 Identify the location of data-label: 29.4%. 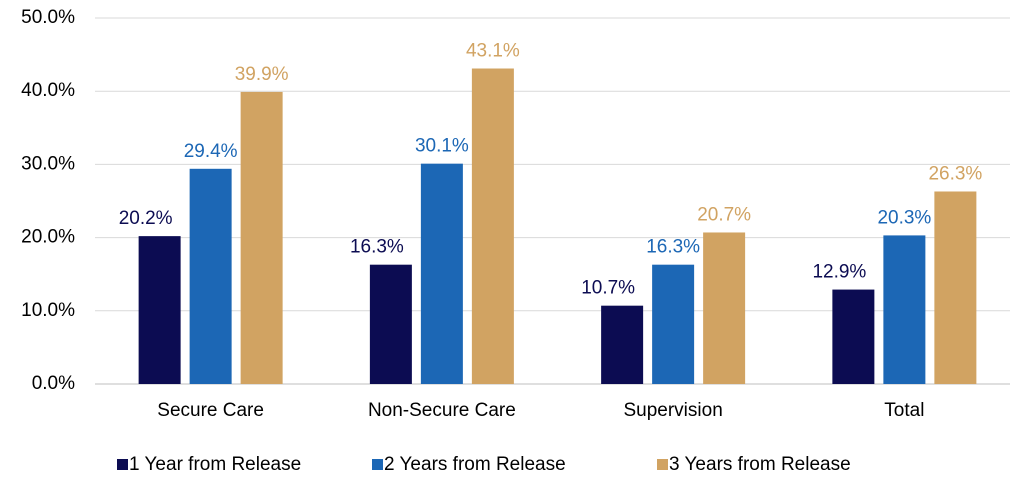
(211, 151).